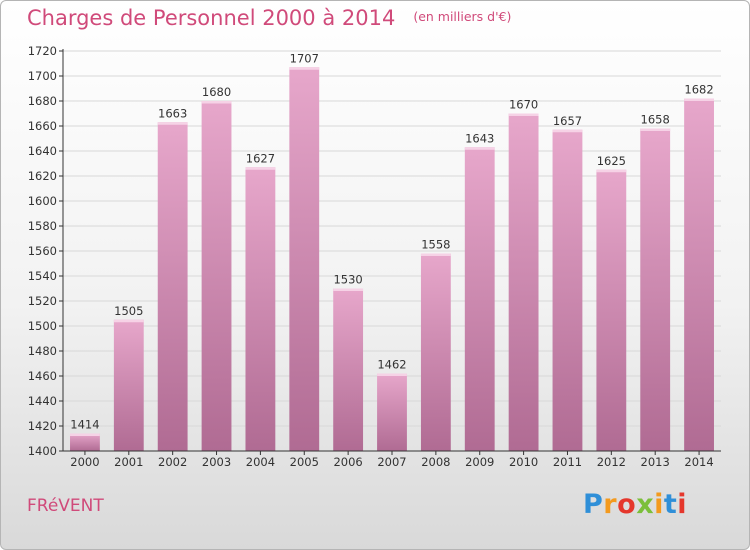 The image size is (750, 550). What do you see at coordinates (479, 138) in the screenshot?
I see `data-label: 1643` at bounding box center [479, 138].